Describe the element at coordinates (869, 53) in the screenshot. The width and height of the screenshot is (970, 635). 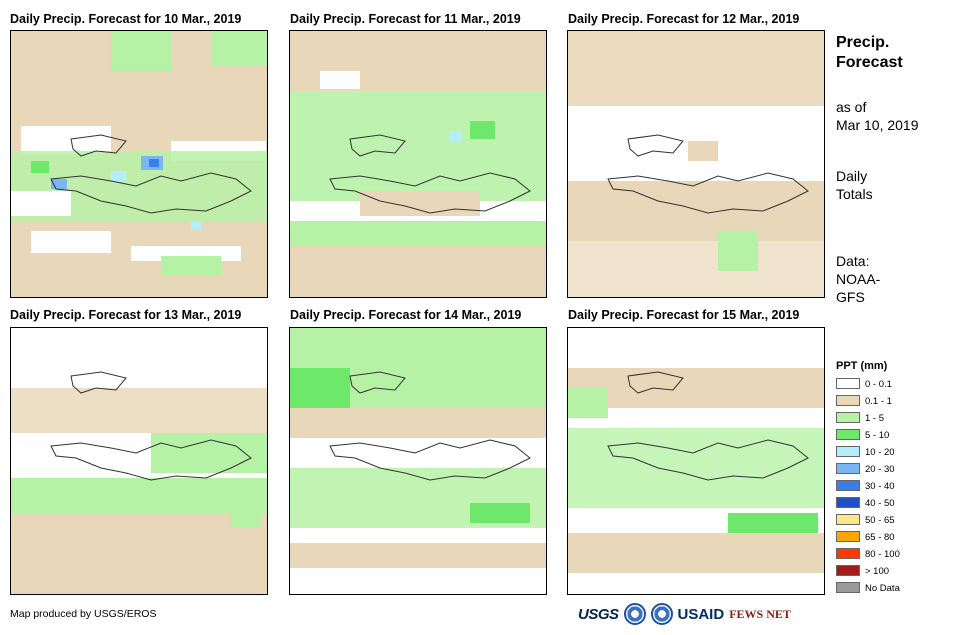
I see `side-title: Precip. Forecast` at that location.